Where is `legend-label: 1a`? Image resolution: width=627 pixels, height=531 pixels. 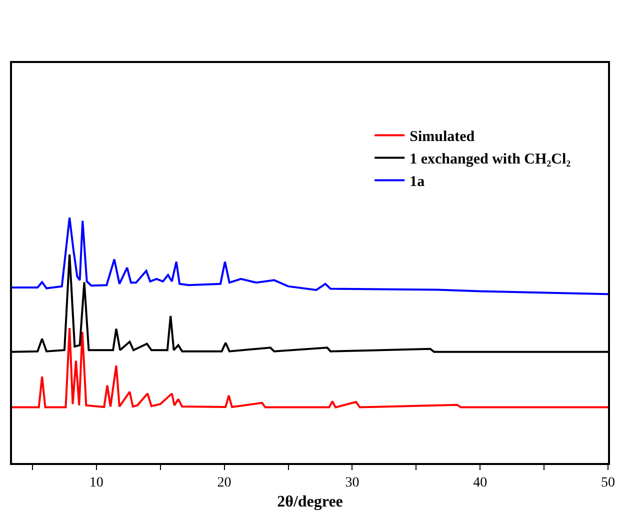 legend-label: 1a is located at coordinates (418, 182).